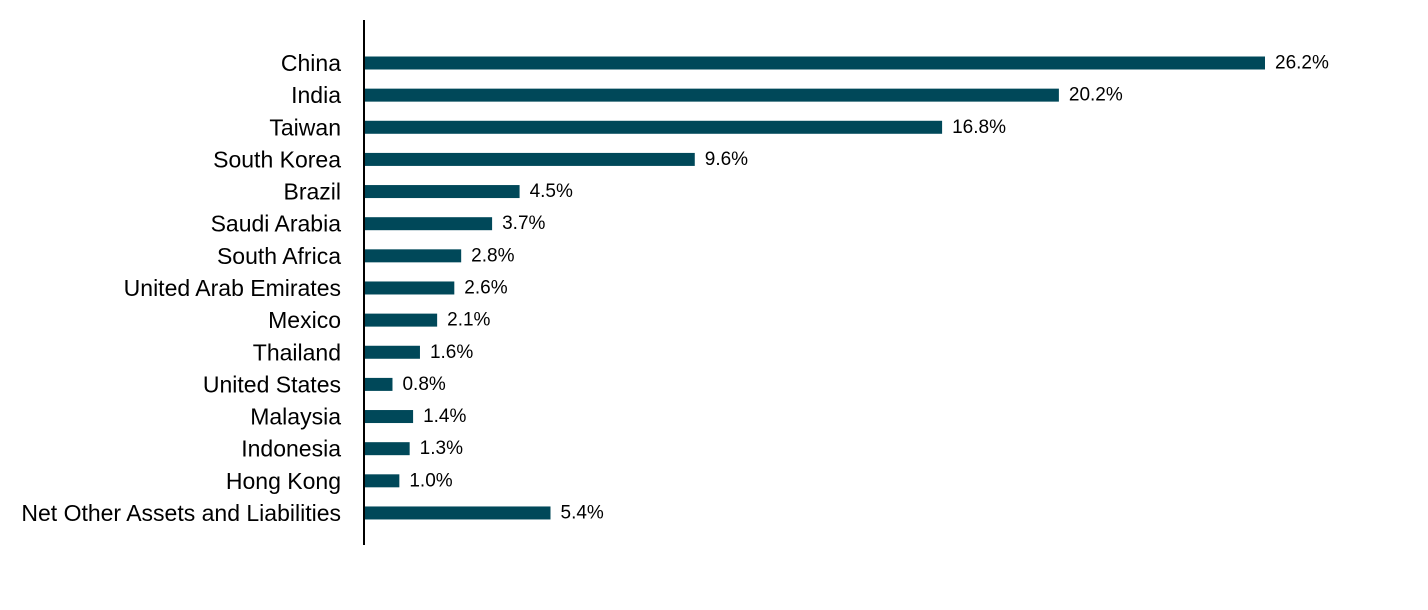 This screenshot has height=610, width=1428. What do you see at coordinates (232, 288) in the screenshot?
I see `category-label-united-arab-emirates: United Arab Emirates` at bounding box center [232, 288].